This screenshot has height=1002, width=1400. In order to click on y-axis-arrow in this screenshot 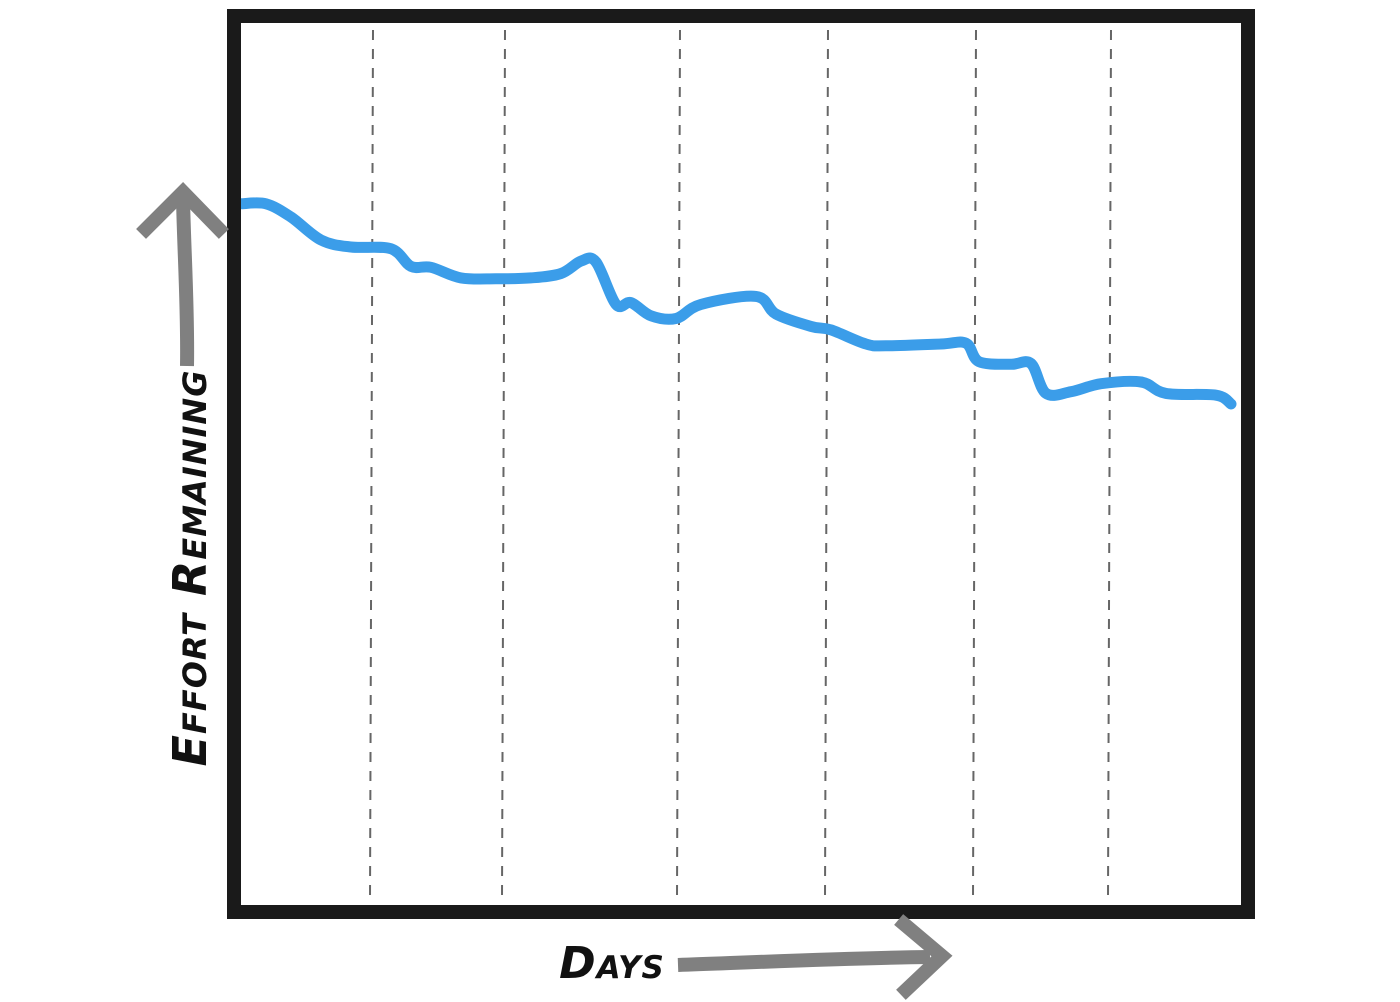, I will do `click(182, 274)`.